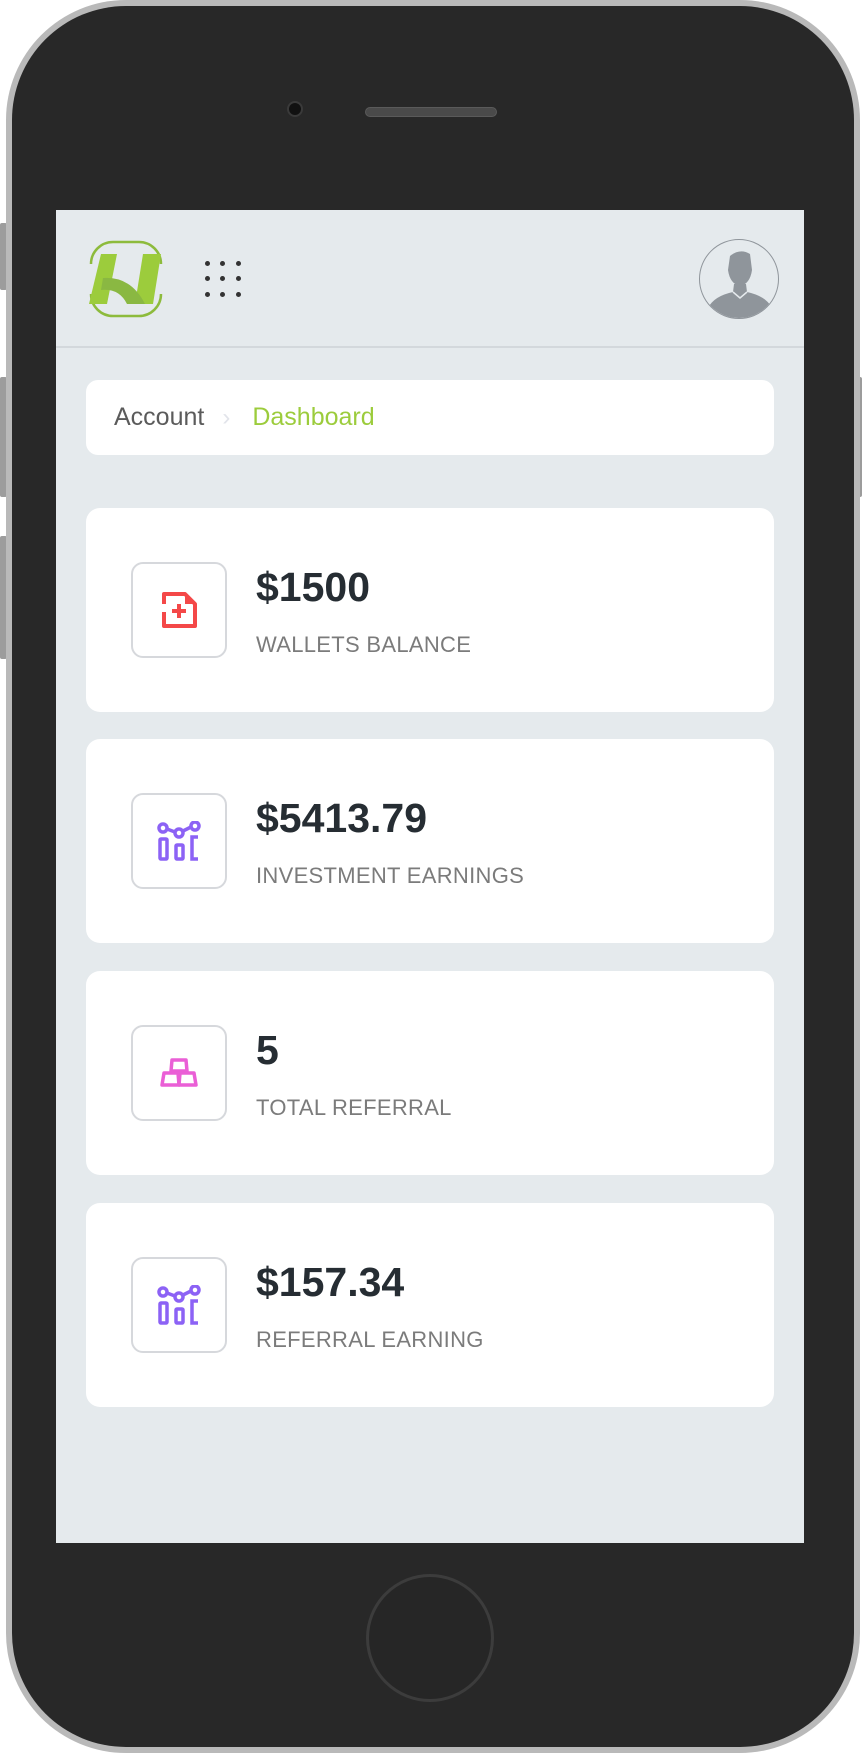 Image resolution: width=862 pixels, height=1753 pixels. I want to click on camera-icon, so click(295, 109).